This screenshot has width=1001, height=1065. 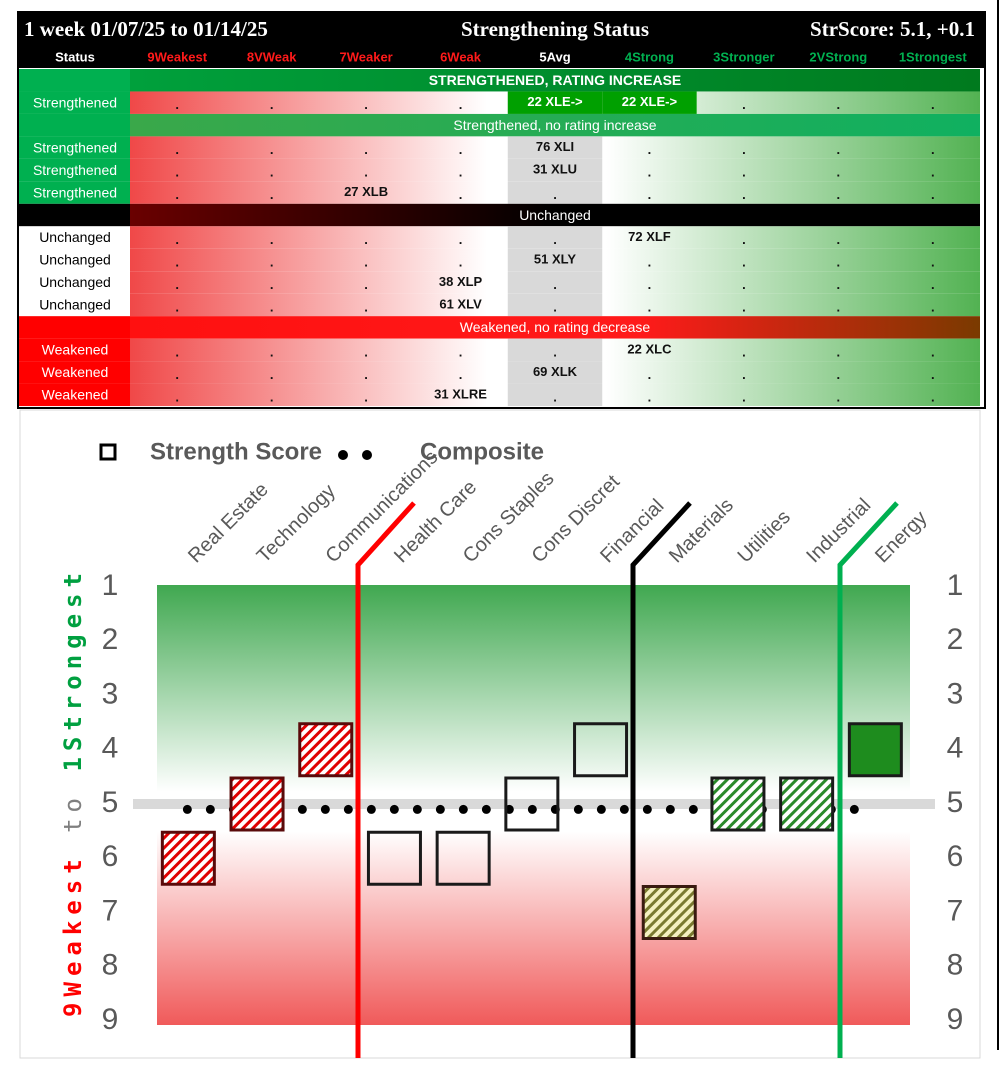 I want to click on cell: 22 XLC, so click(x=649, y=348).